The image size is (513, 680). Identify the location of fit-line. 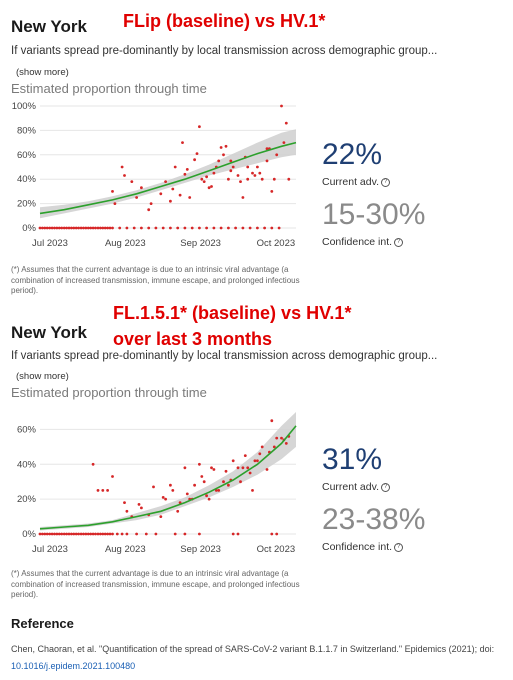
(168, 178).